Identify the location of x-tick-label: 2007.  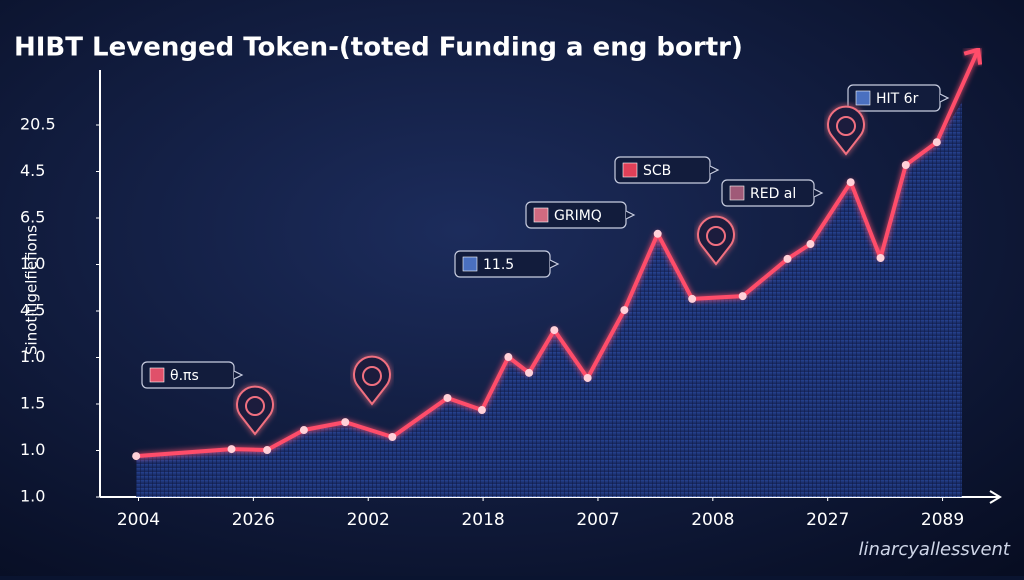
(597, 520).